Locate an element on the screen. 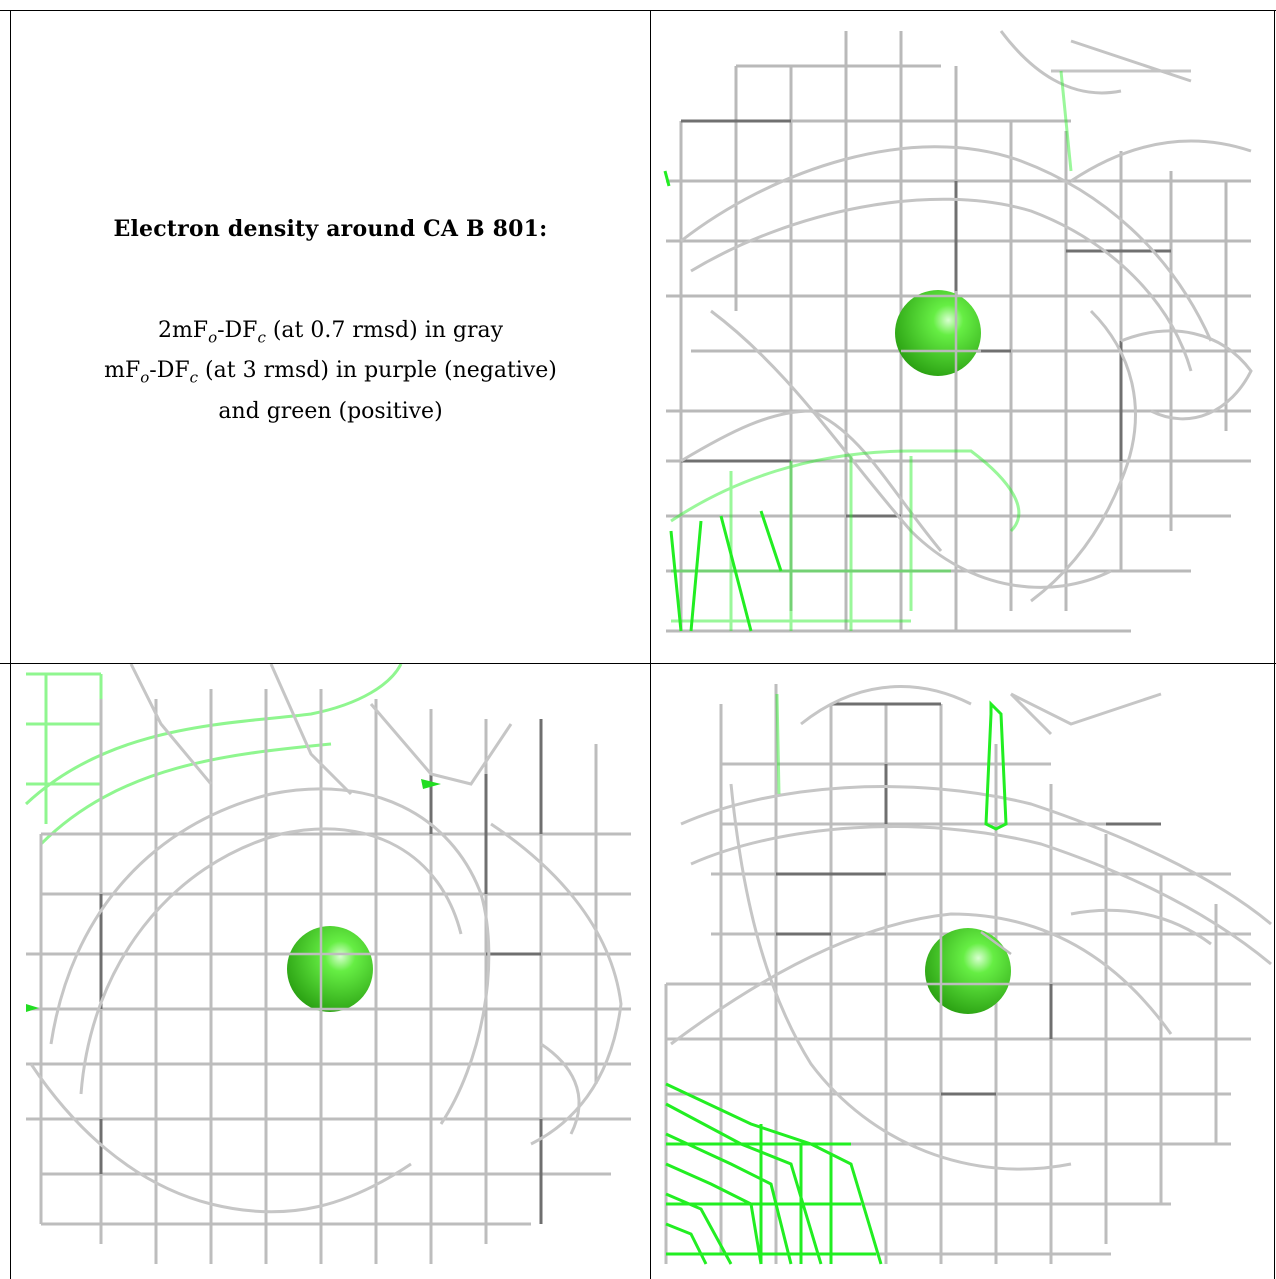 This screenshot has height=1279, width=1276. green-blob-edge is located at coordinates (32, 1008).